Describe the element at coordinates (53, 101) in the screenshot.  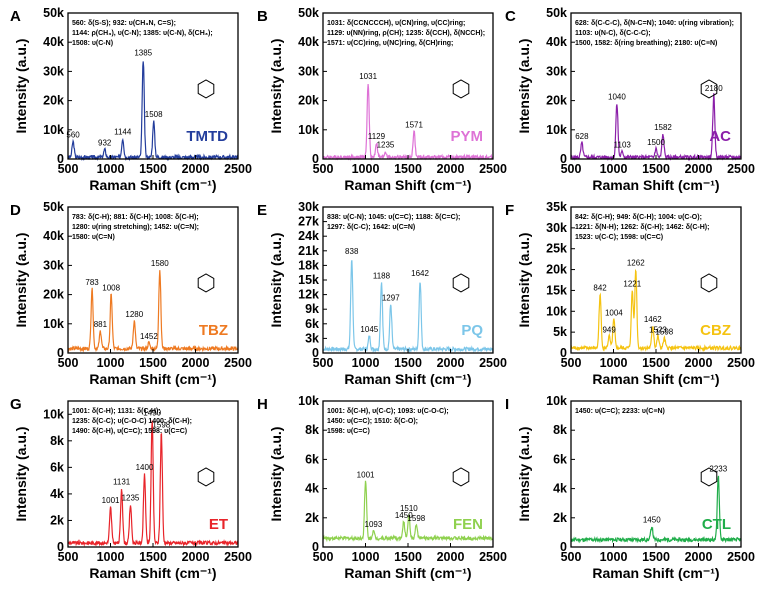
I see `y-tick-label: 20k` at that location.